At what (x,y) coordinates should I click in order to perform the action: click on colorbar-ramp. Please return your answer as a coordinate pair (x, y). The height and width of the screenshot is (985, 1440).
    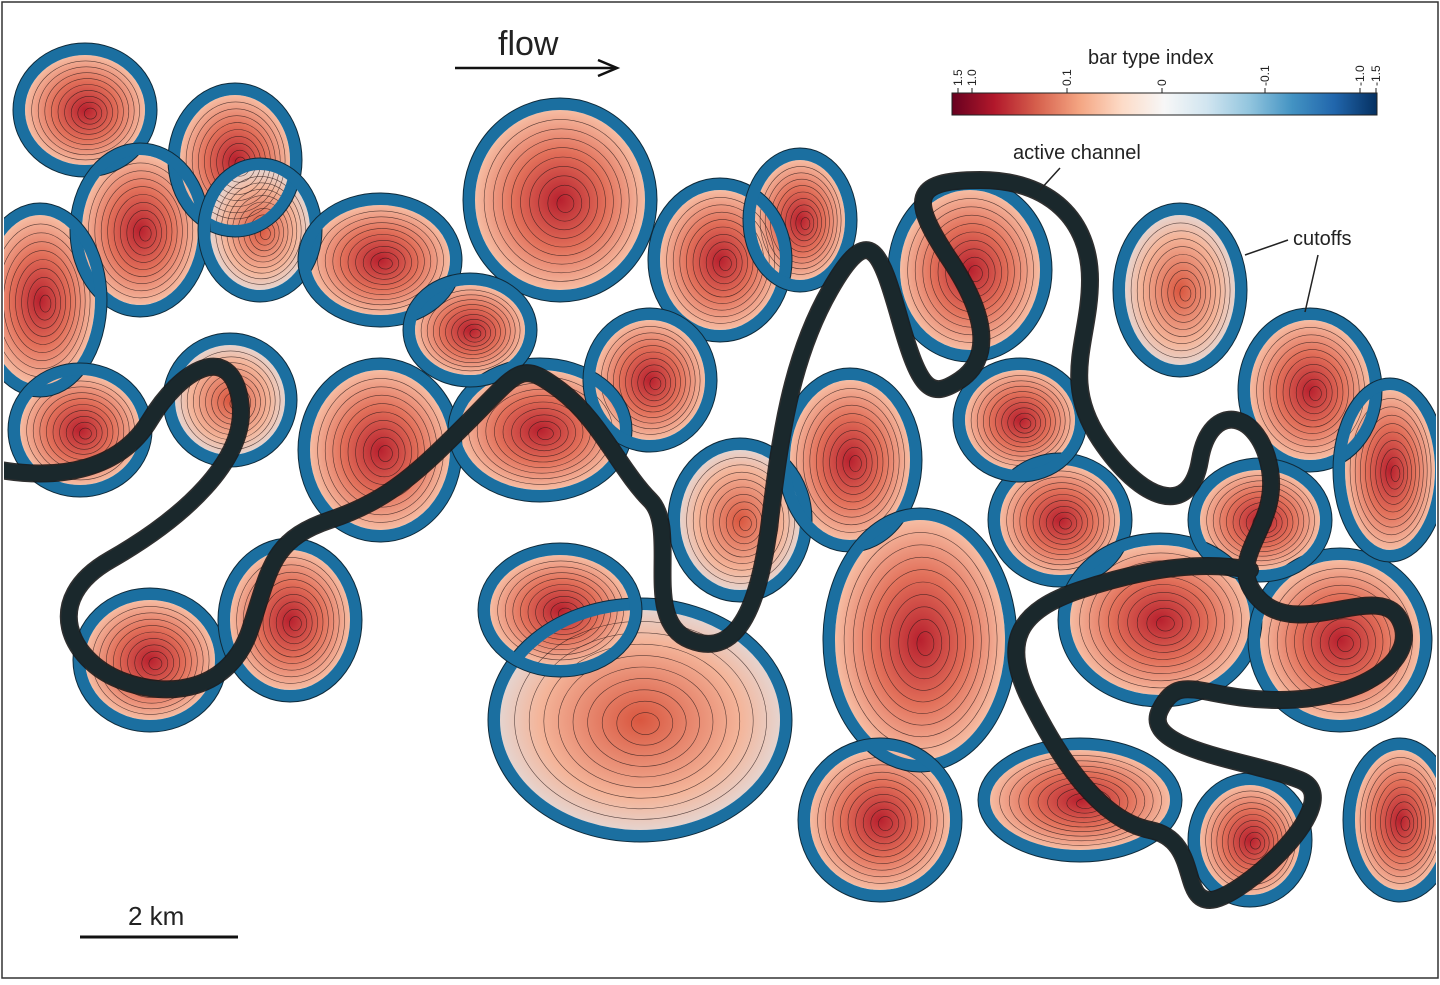
    Looking at the image, I should click on (1164, 104).